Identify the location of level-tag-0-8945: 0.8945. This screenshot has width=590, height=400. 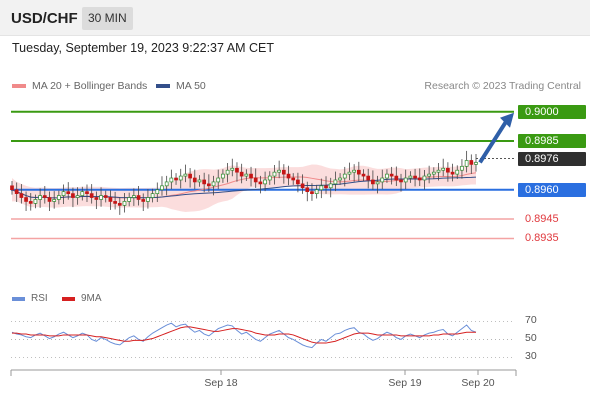
(542, 218).